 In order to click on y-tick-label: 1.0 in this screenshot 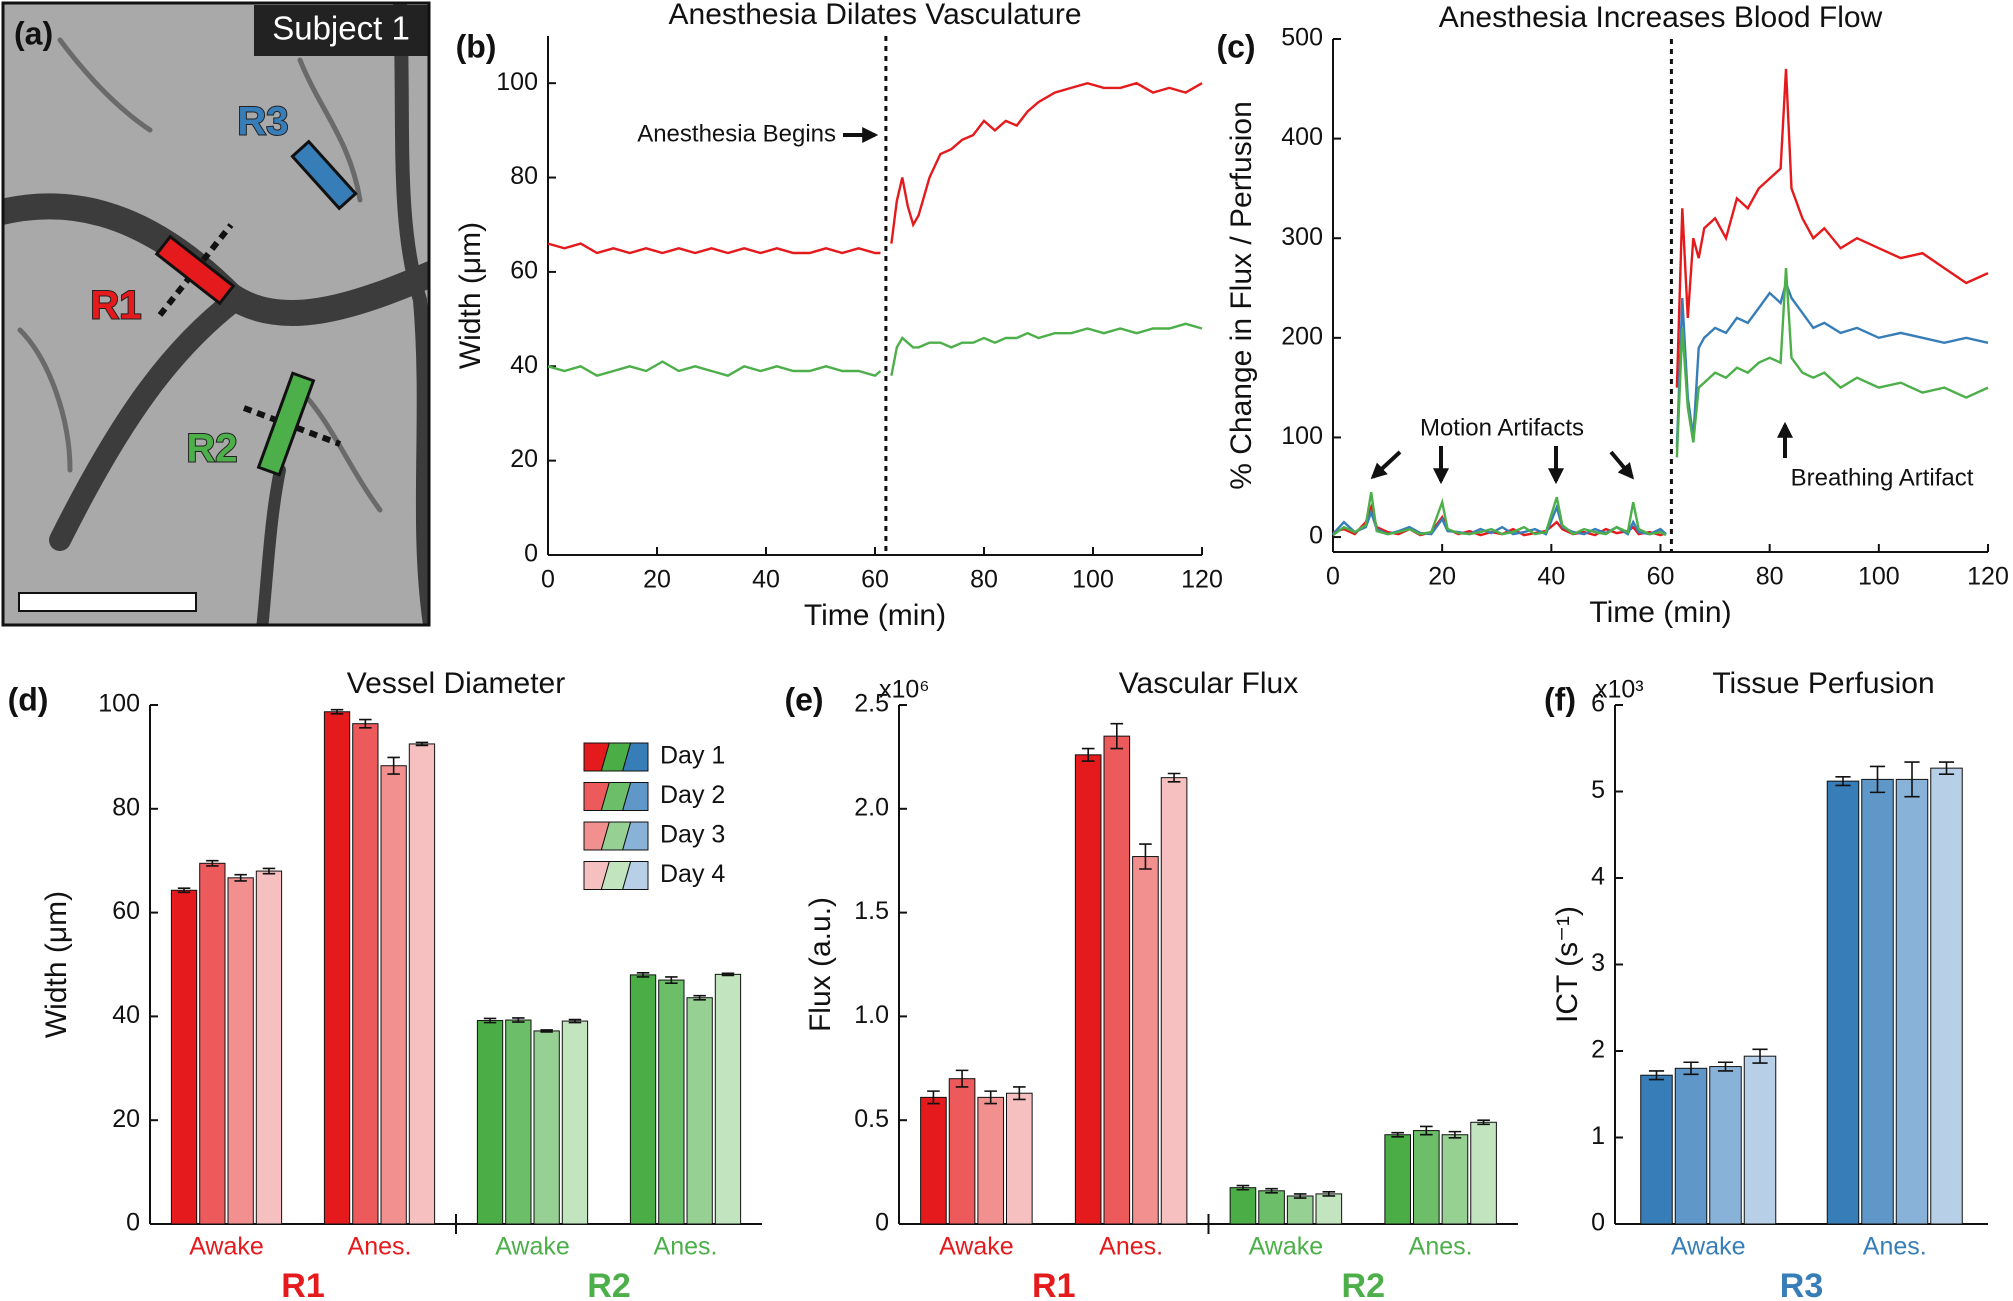, I will do `click(871, 1015)`.